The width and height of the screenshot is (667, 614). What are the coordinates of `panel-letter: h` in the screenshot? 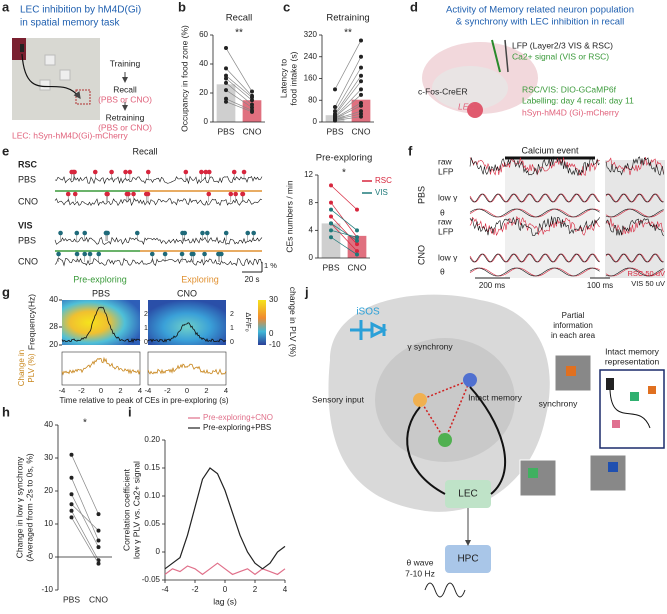 It's located at (6, 411).